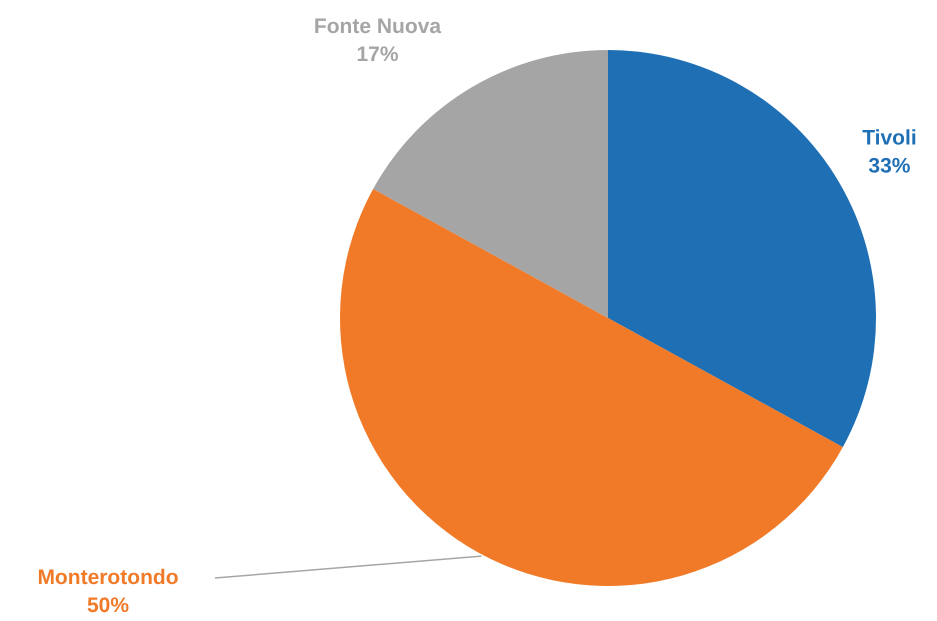 The image size is (937, 621). What do you see at coordinates (377, 54) in the screenshot?
I see `data-label: 17%` at bounding box center [377, 54].